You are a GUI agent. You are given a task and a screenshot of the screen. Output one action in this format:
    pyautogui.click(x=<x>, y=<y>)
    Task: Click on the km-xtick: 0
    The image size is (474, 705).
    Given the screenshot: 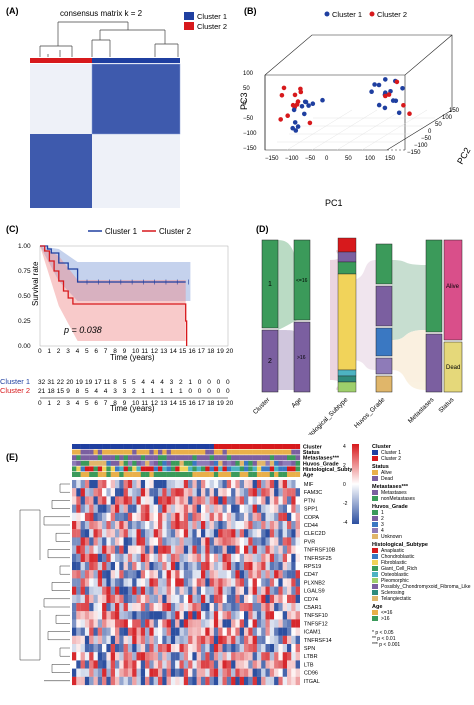 What is the action you would take?
    pyautogui.click(x=40, y=351)
    